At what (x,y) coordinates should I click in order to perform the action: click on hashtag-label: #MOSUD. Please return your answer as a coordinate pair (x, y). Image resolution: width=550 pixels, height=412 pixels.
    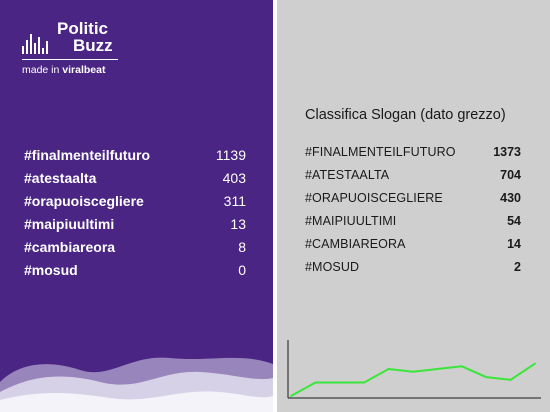
    Looking at the image, I should click on (332, 267).